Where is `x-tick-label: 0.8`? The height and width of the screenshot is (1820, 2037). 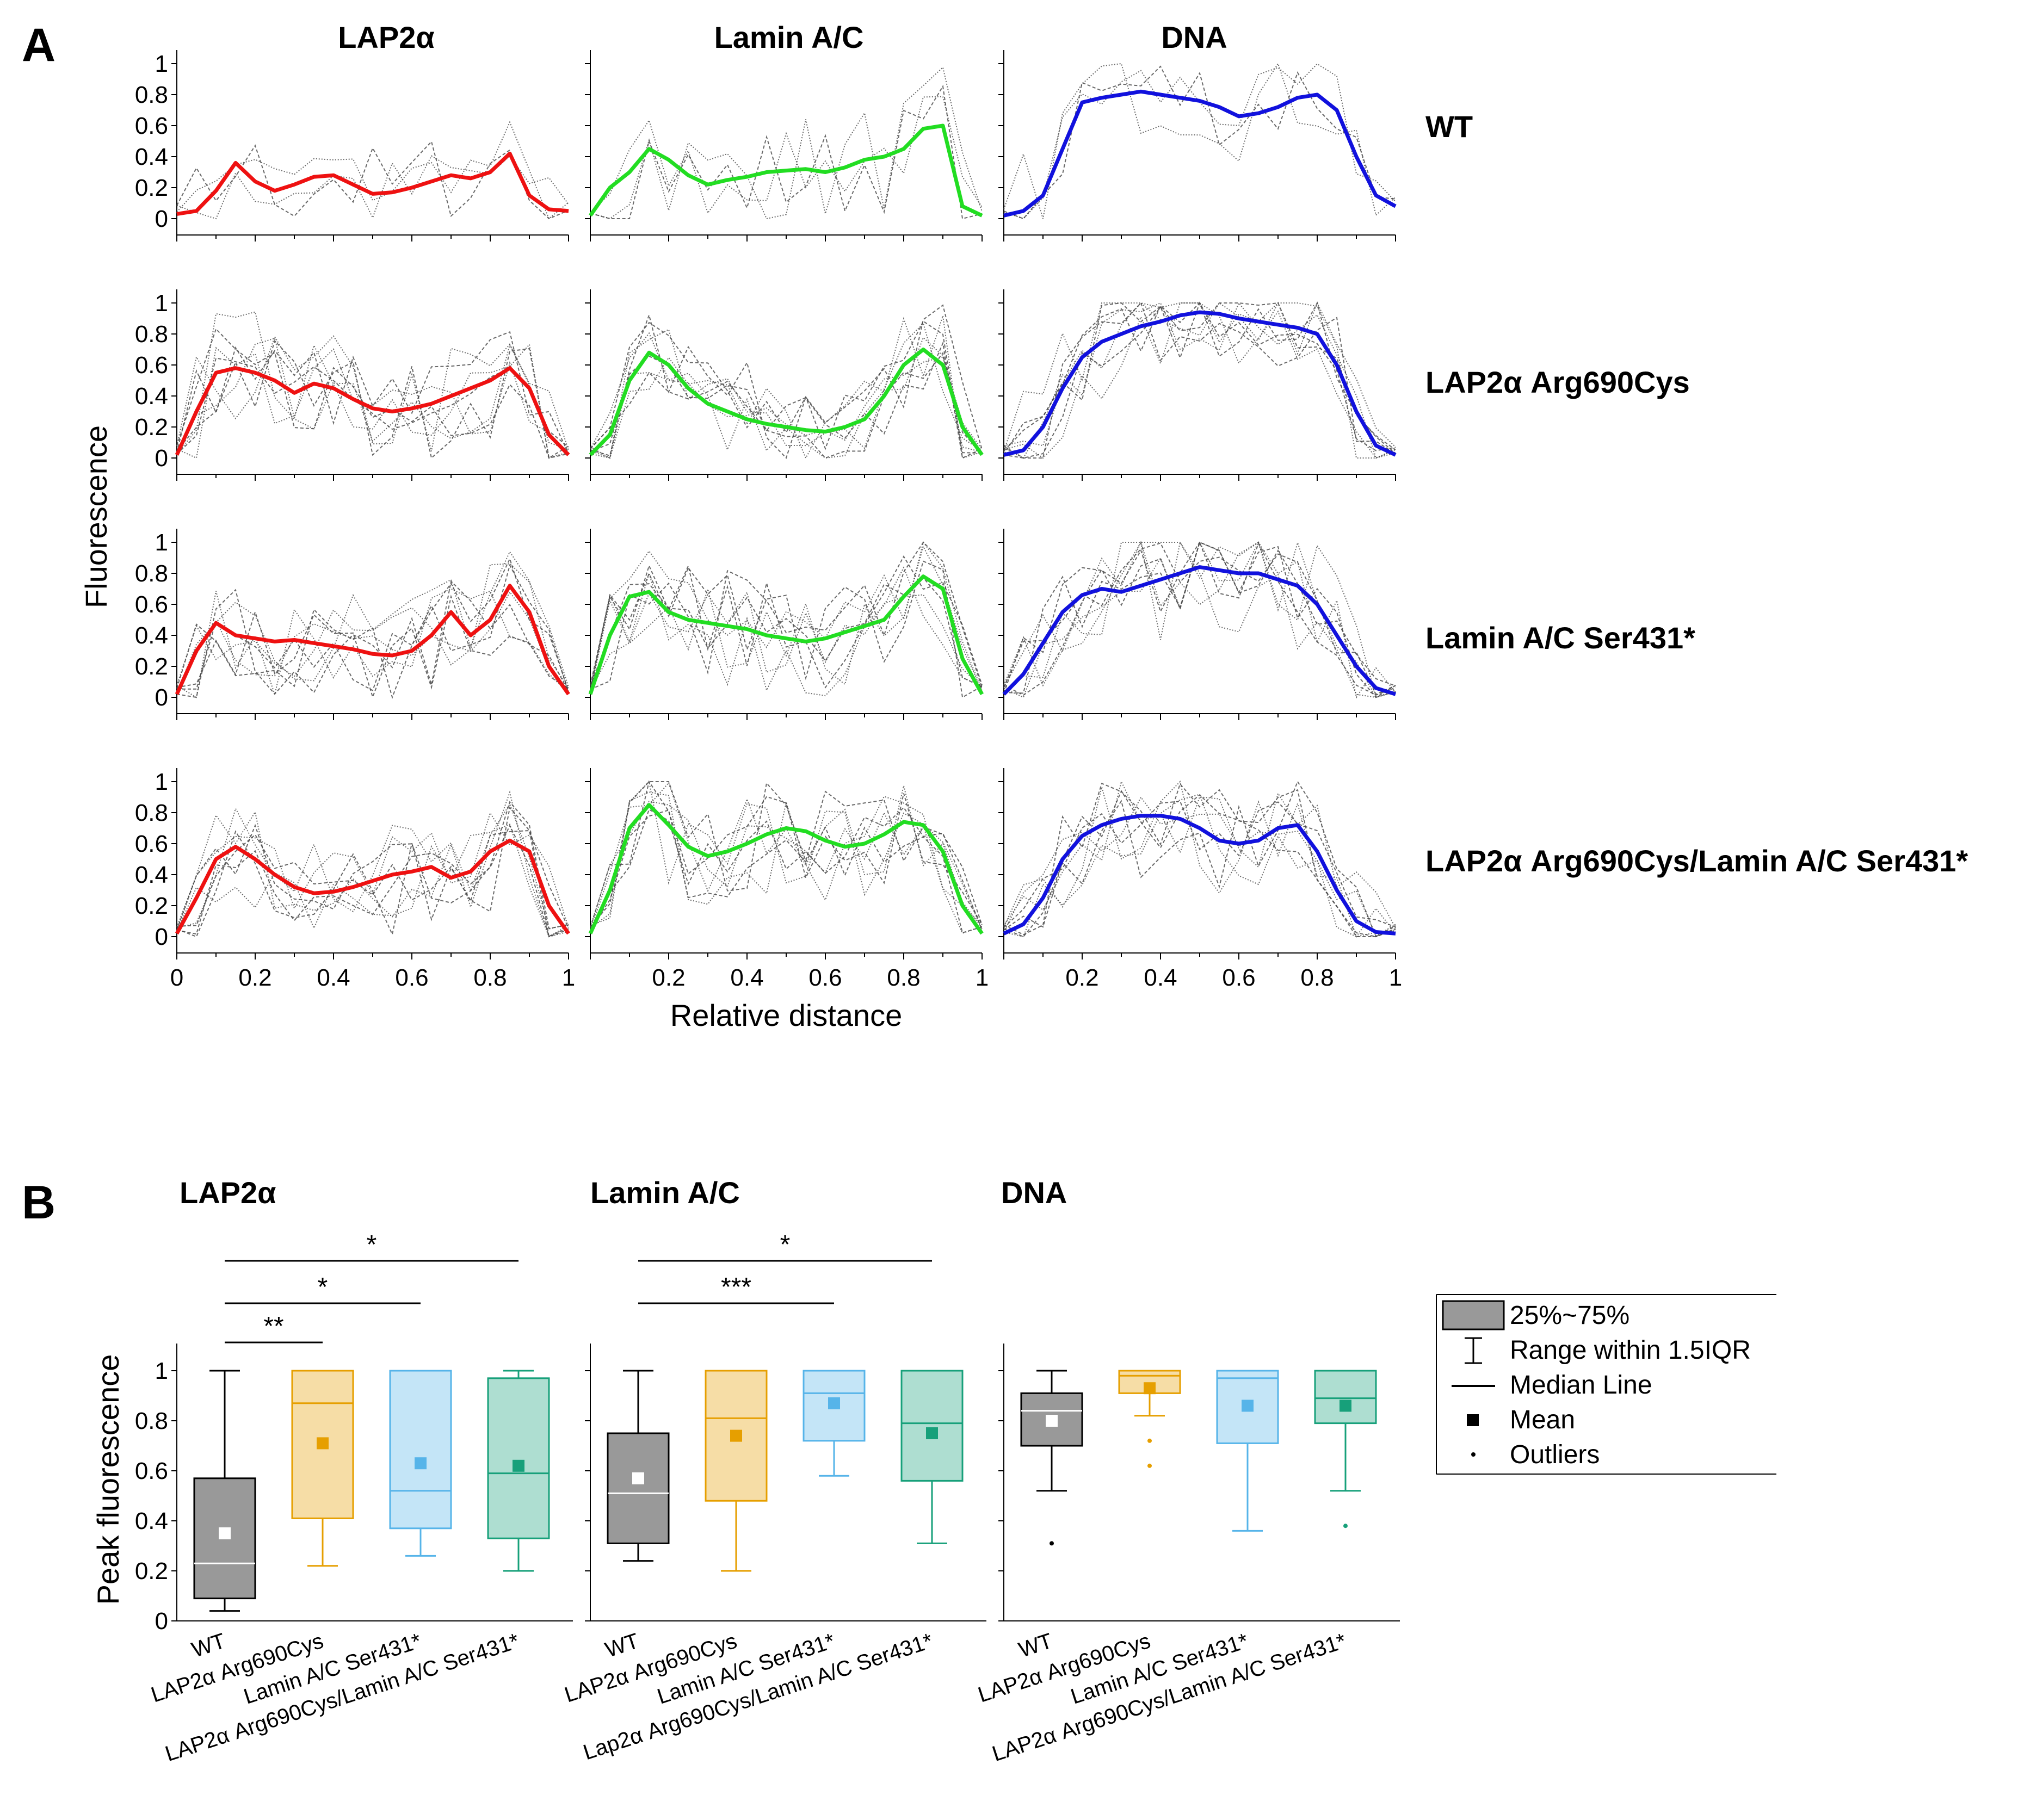 x-tick-label: 0.8 is located at coordinates (1317, 977).